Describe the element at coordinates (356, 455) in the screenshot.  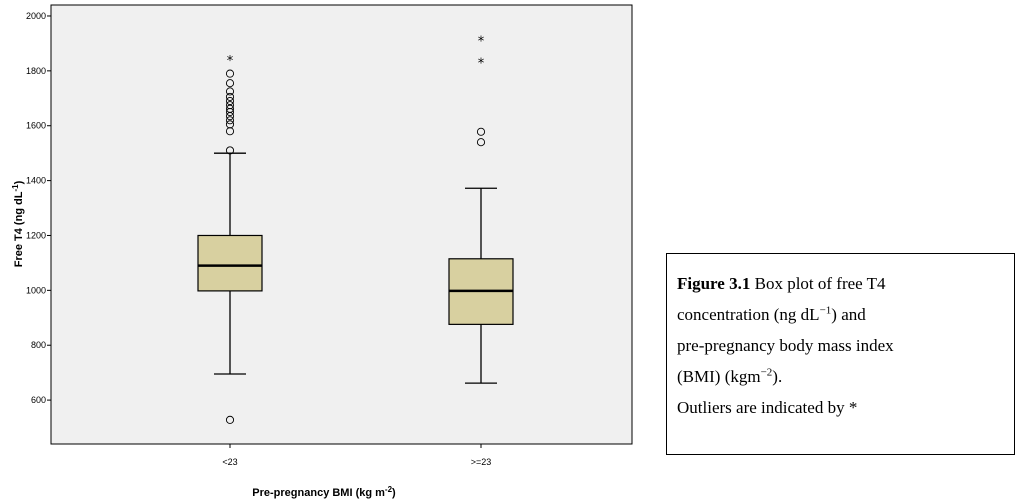
I see `x-axis: <23 >=23` at that location.